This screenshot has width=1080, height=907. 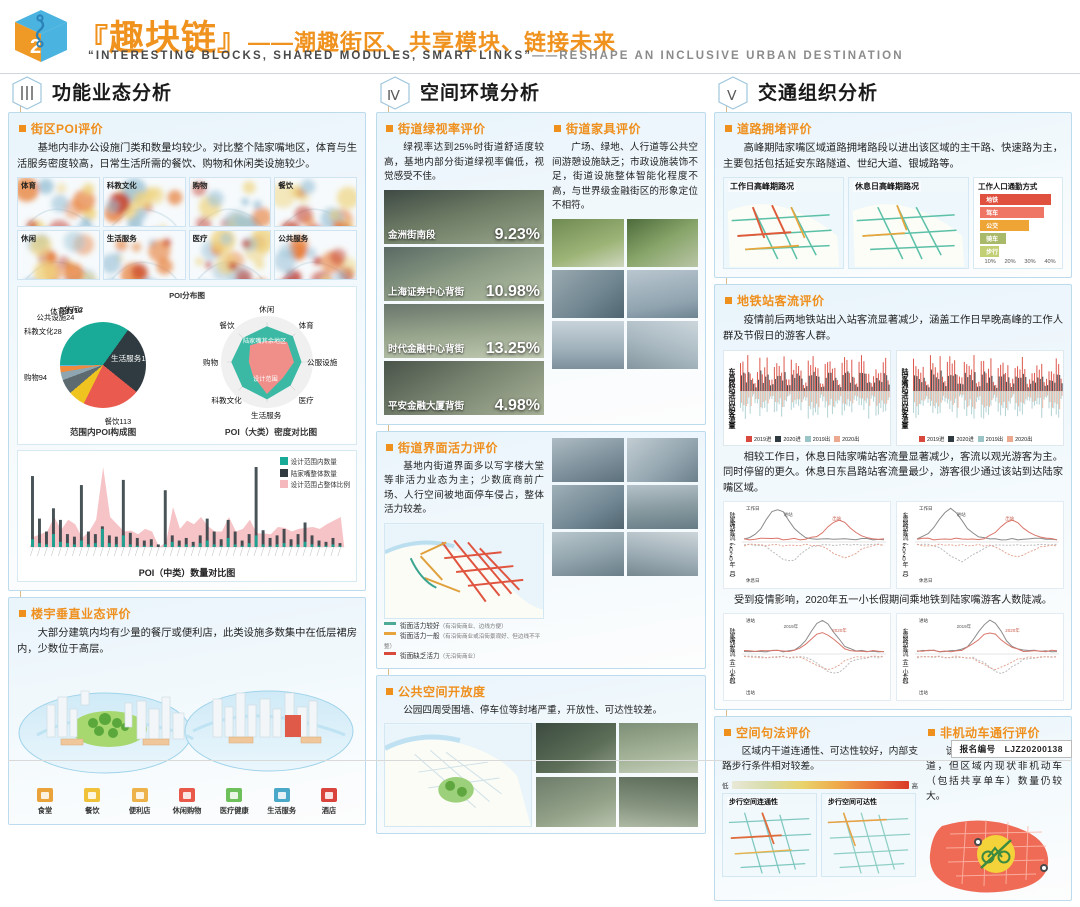 What do you see at coordinates (465, 128) in the screenshot?
I see `subhead-green-view: 街道绿视率评价` at bounding box center [465, 128].